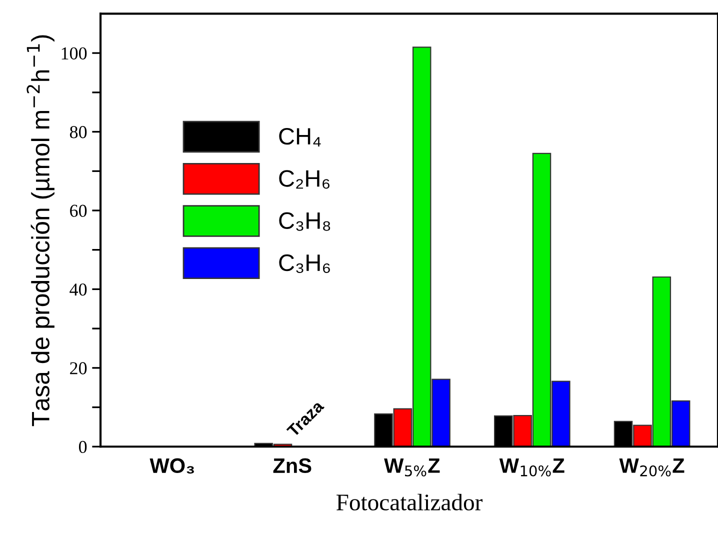 This screenshot has height=548, width=718. I want to click on legend-label: CH₄, so click(300, 137).